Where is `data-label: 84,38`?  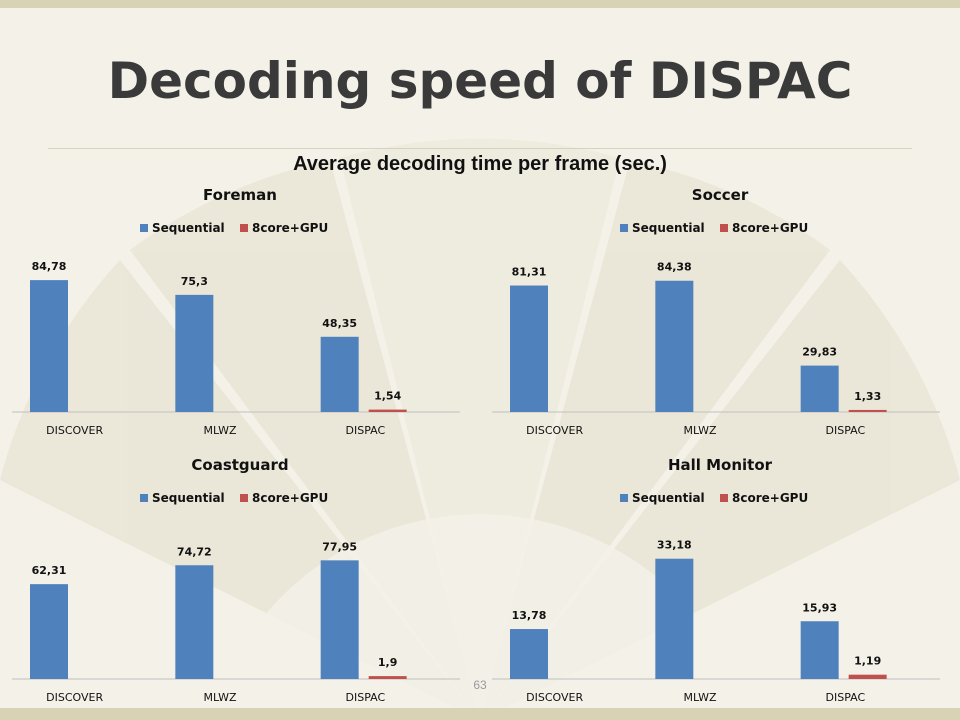
data-label: 84,38 is located at coordinates (674, 267).